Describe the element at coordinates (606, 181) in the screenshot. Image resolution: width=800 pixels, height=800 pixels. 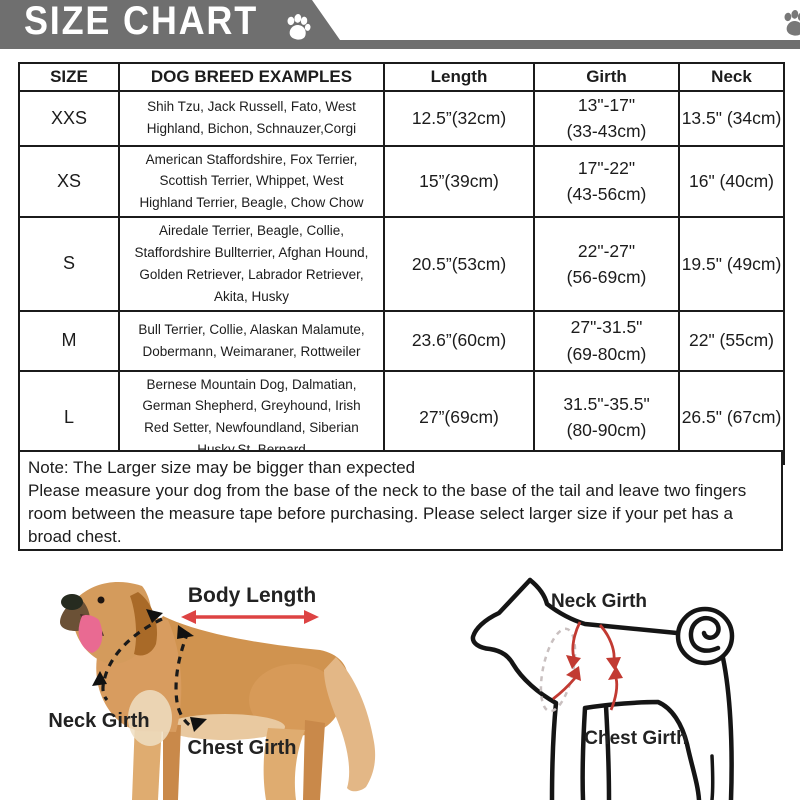
I see `girth-cell: 17"-22" (43-56cm)` at that location.